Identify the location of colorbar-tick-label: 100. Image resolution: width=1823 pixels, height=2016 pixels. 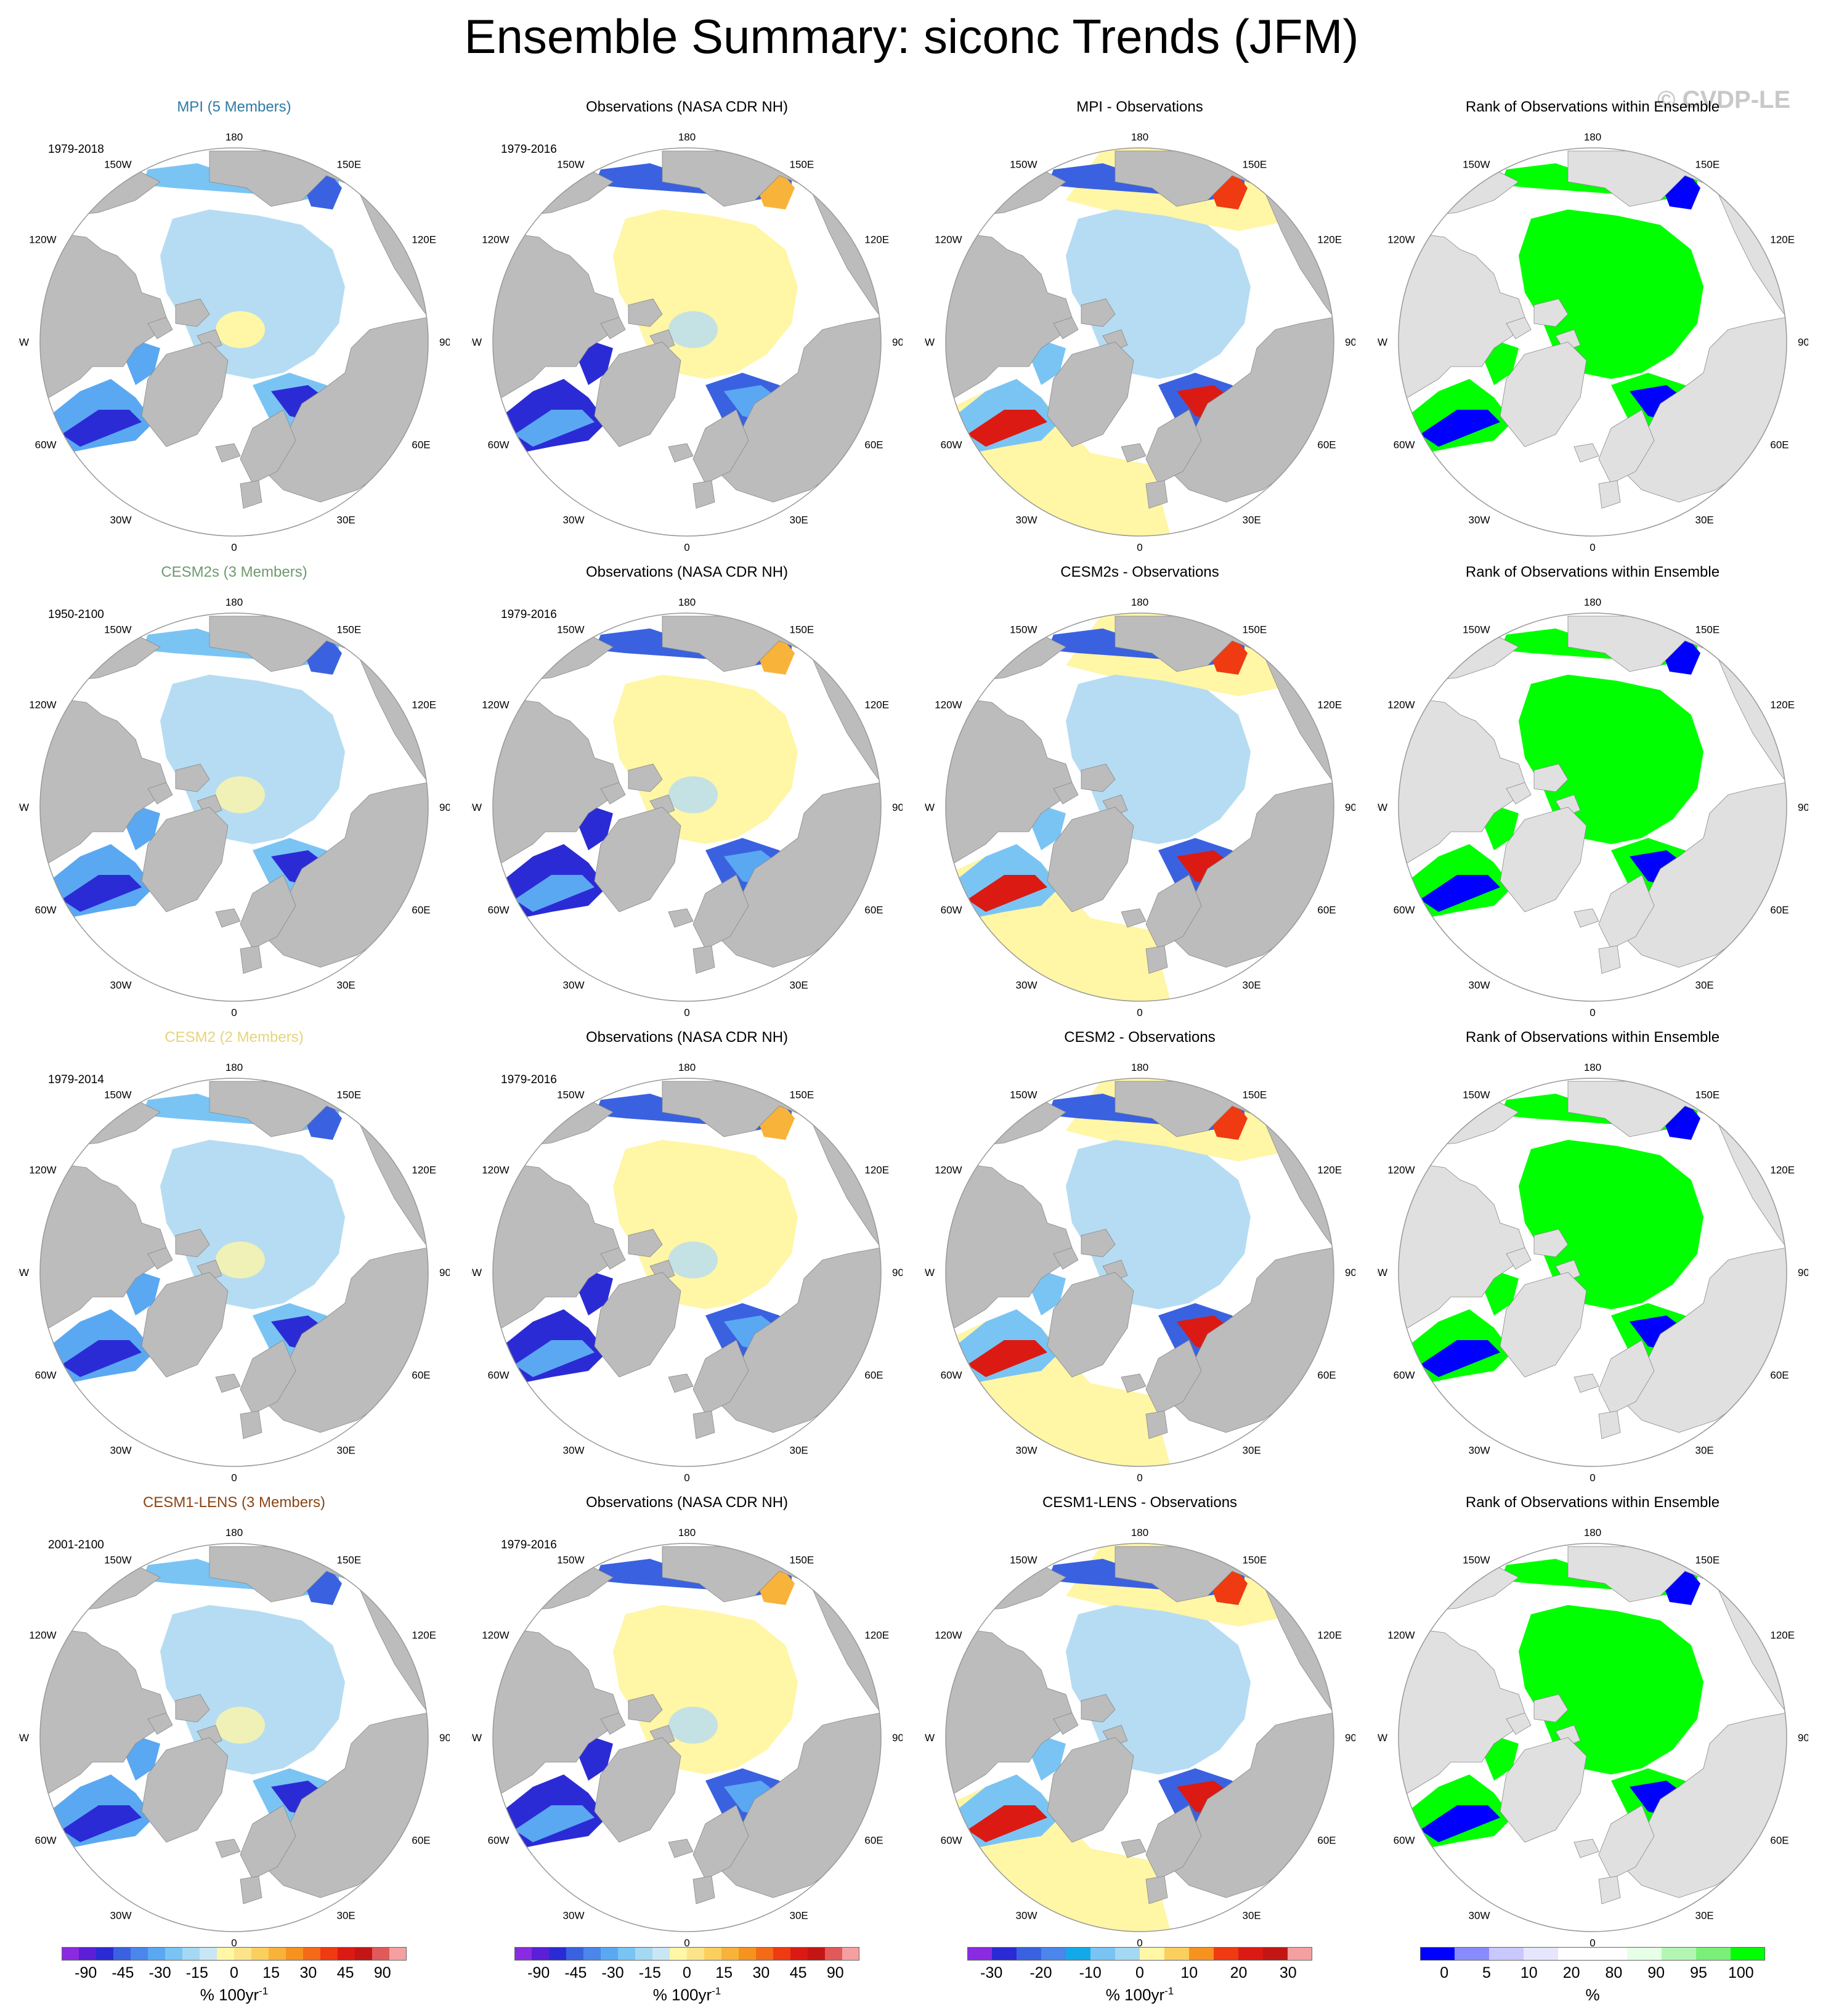
(1741, 1972).